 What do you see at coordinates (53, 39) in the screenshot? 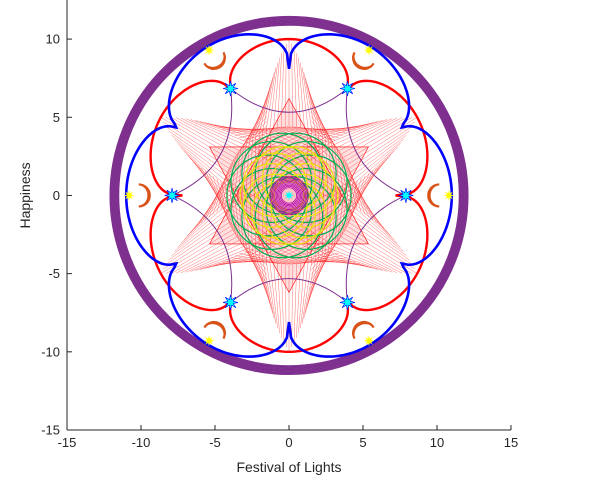
I see `y-tick-label: 10` at bounding box center [53, 39].